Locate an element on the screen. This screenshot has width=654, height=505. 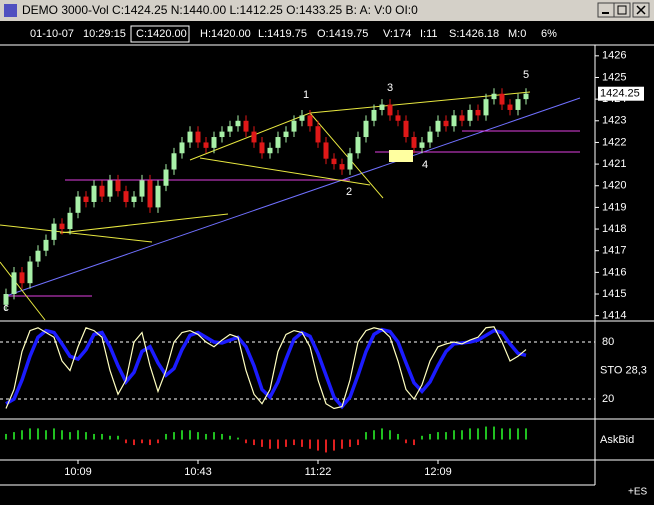
y-tick-label: 1415 is located at coordinates (614, 294).